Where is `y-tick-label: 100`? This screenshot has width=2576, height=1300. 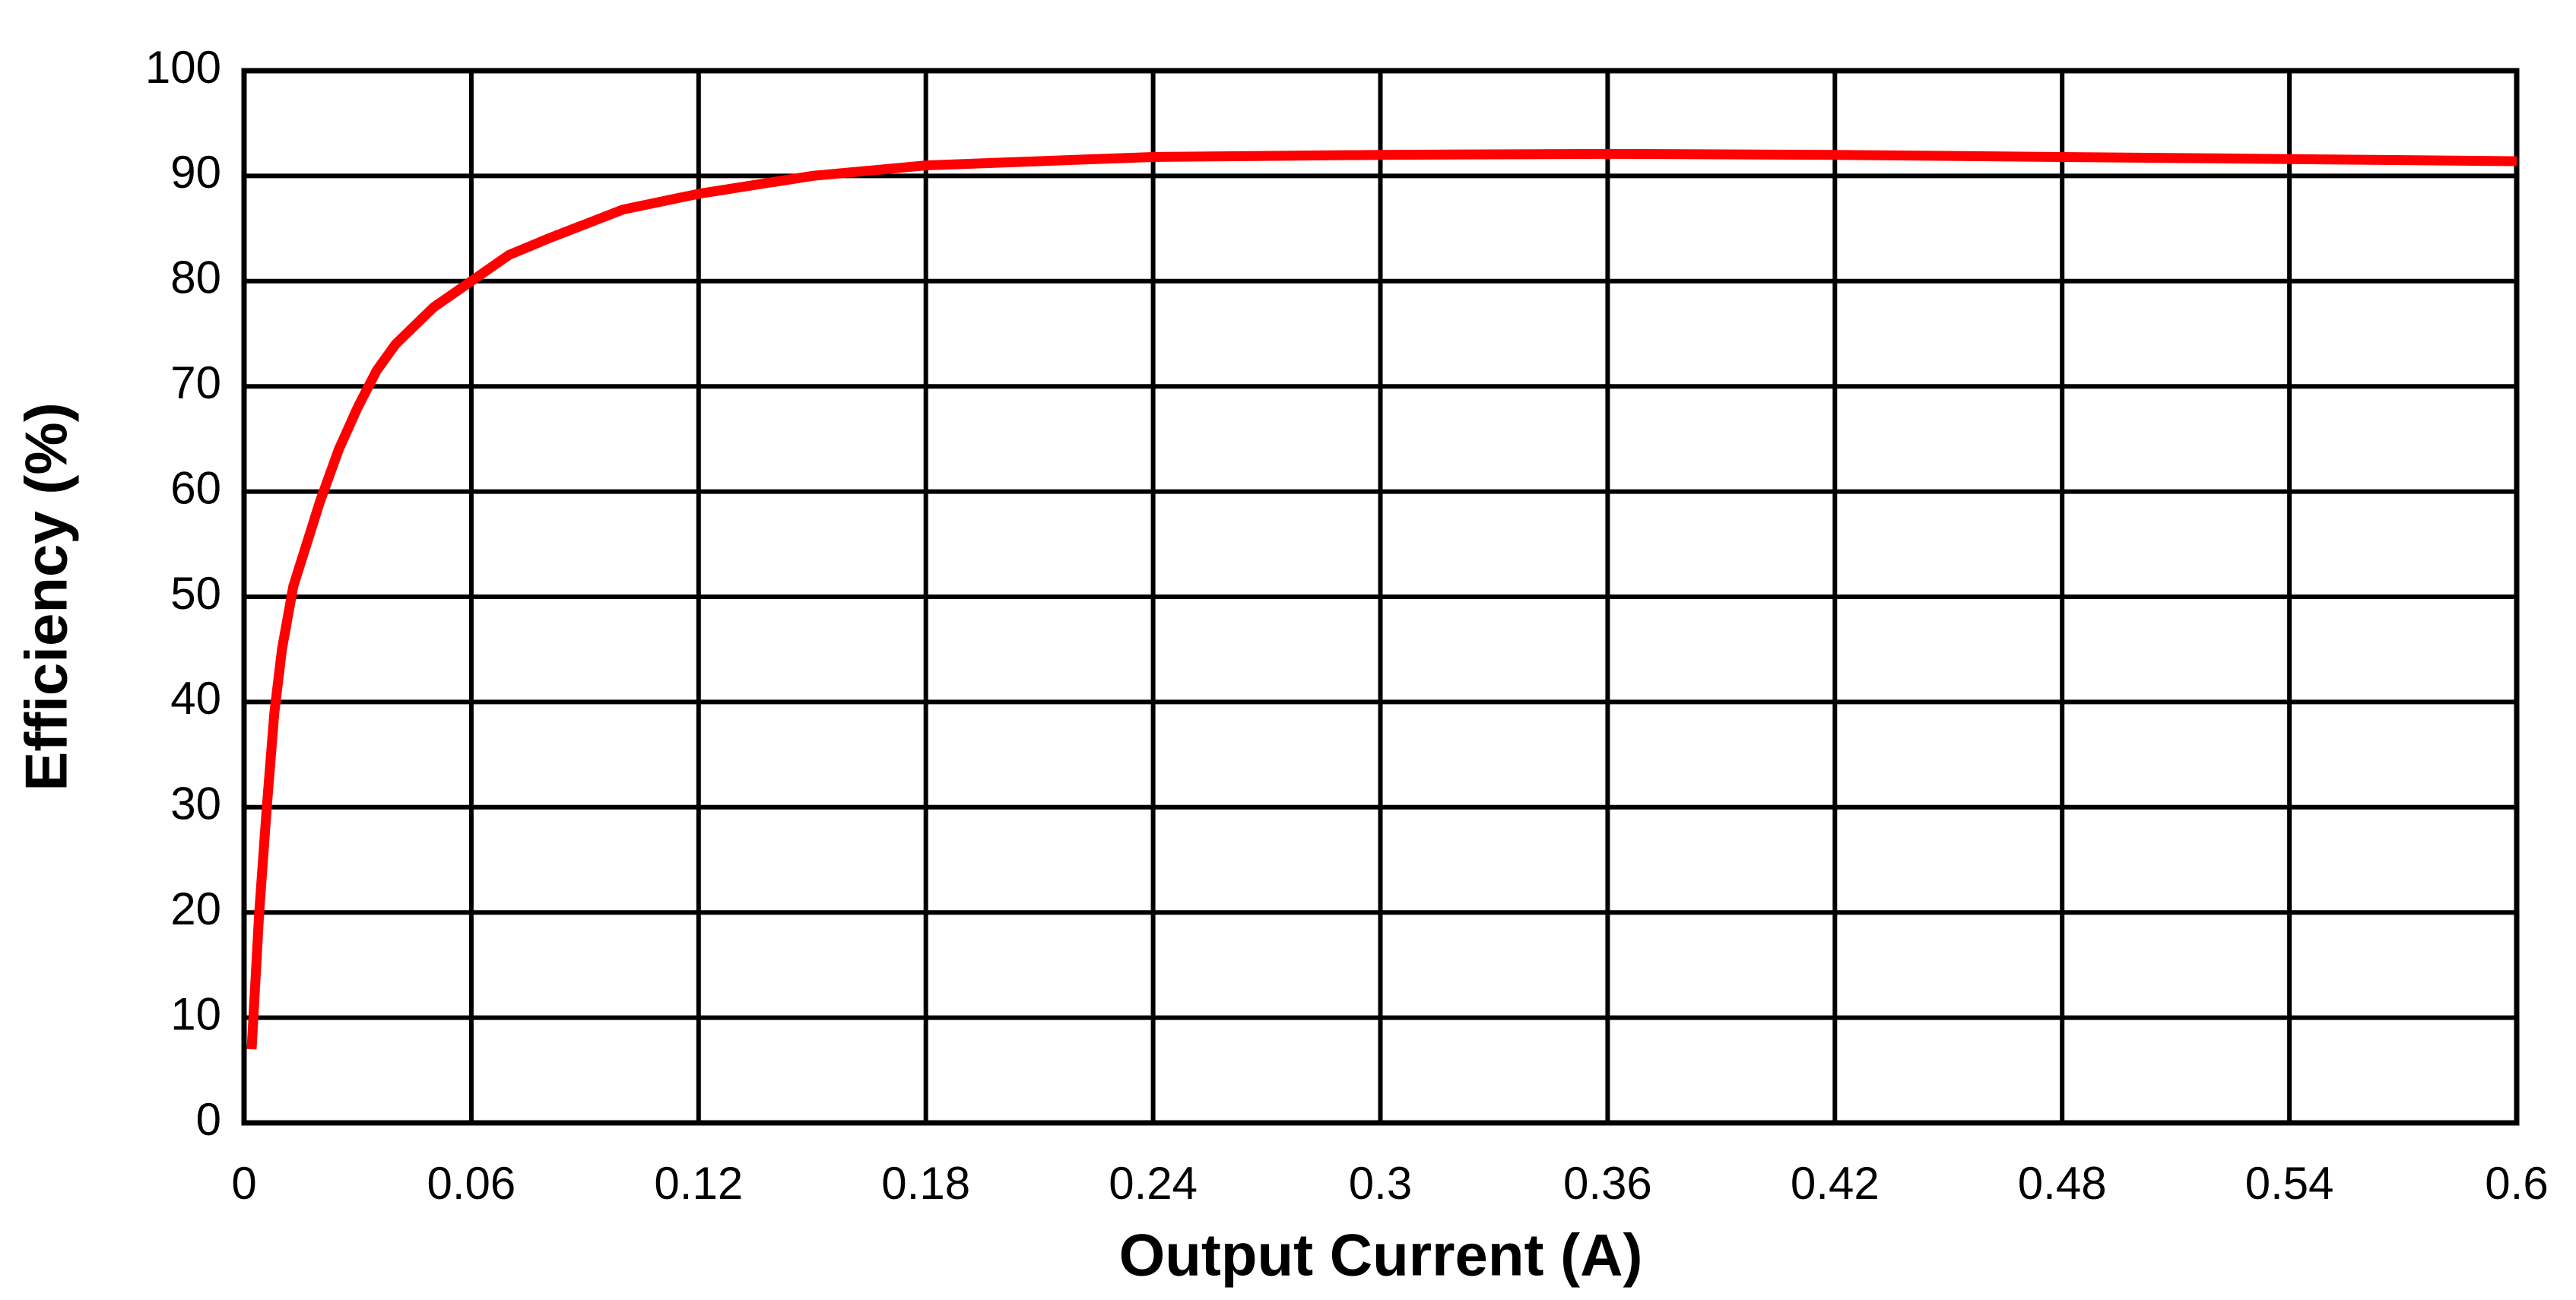
y-tick-label: 100 is located at coordinates (183, 67).